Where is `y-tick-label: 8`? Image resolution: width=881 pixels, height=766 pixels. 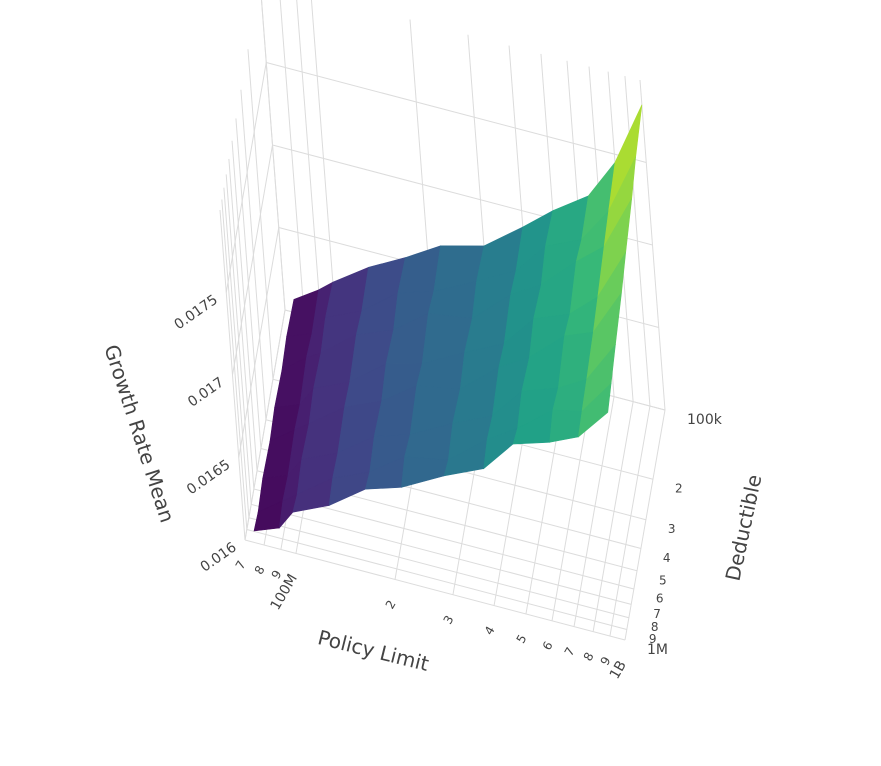 y-tick-label: 8 is located at coordinates (655, 627).